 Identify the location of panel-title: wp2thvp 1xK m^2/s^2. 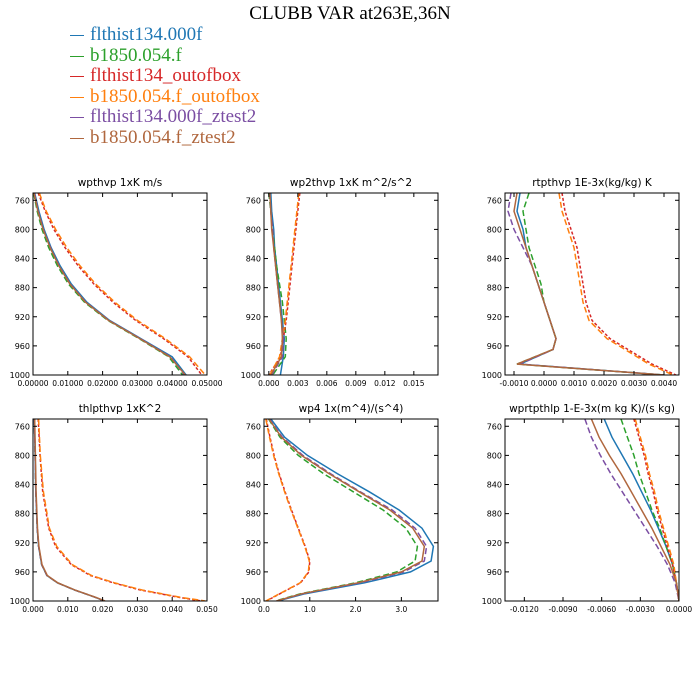
(351, 183).